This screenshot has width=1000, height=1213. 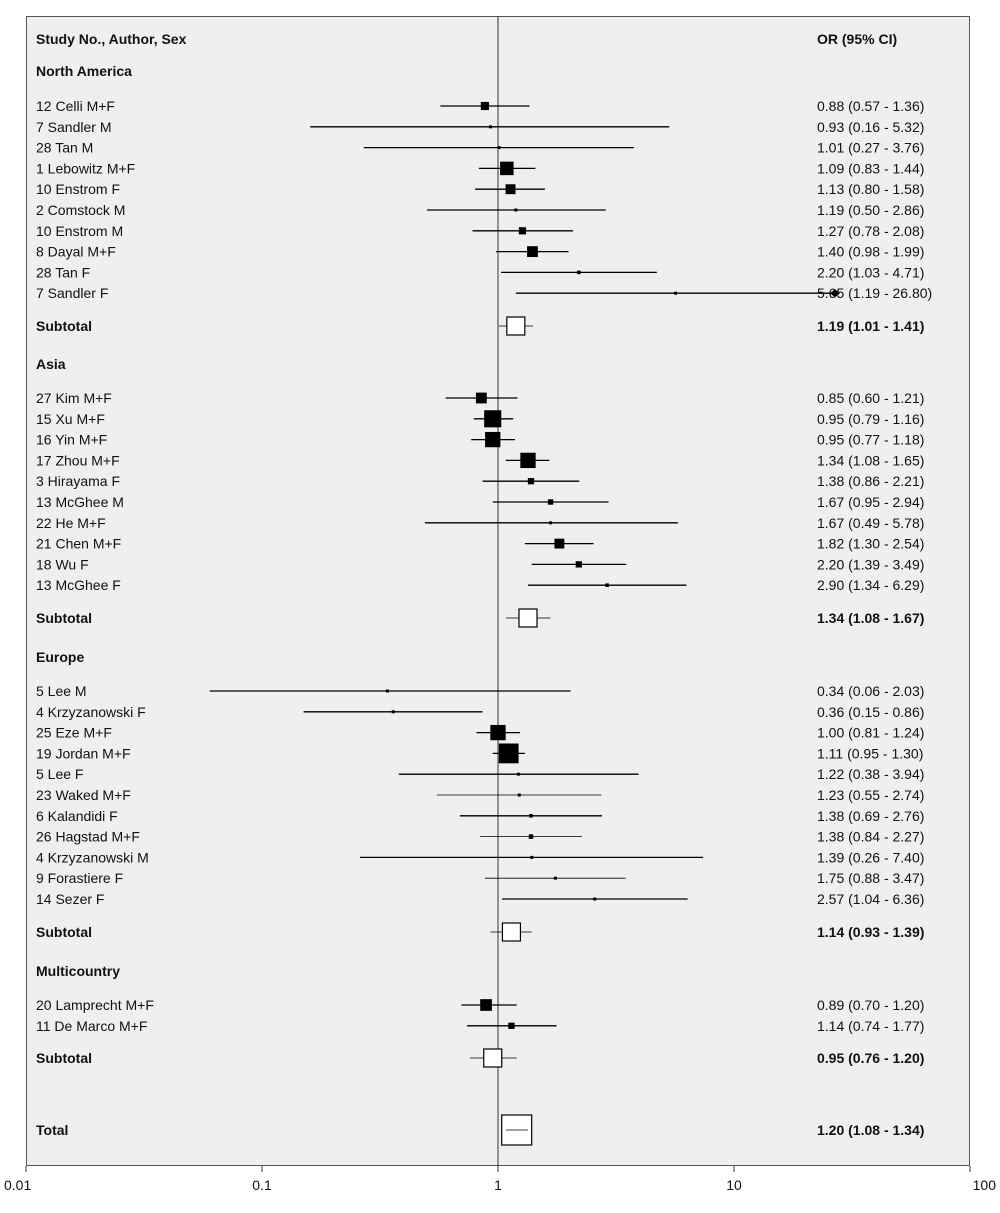 What do you see at coordinates (870, 878) in the screenshot?
I see `study-or-value: 1.75 (0.88 - 3.47)` at bounding box center [870, 878].